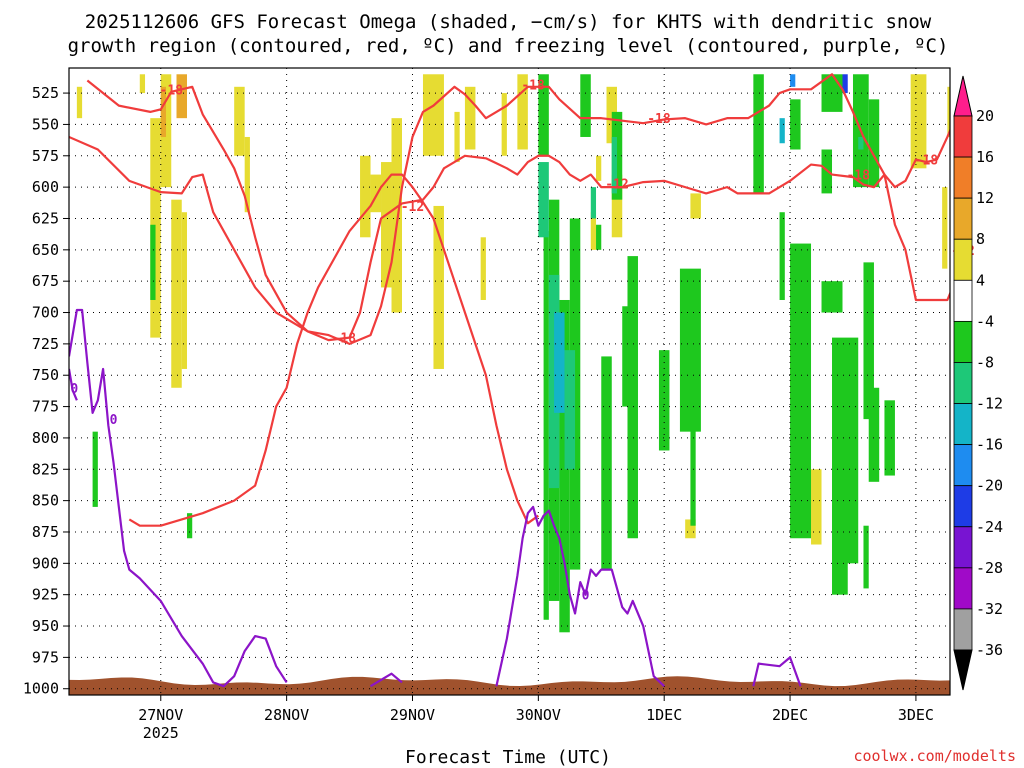 The height and width of the screenshot is (768, 1024). I want to click on x-tick-label: 27NOV, so click(160, 715).